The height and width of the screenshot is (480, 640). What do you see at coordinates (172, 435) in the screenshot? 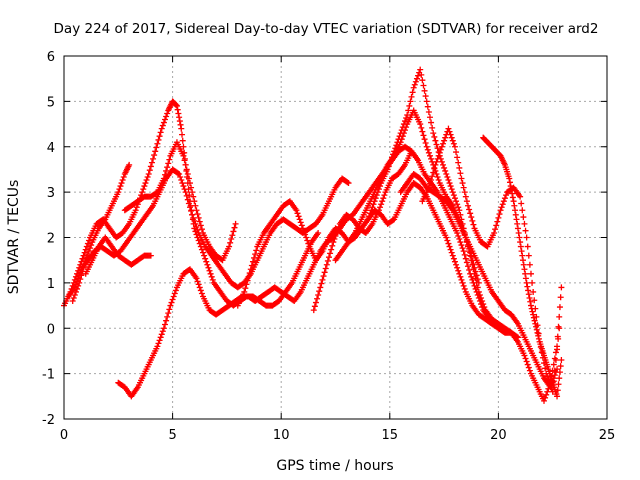
I see `x-tick-label: 5` at bounding box center [172, 435].